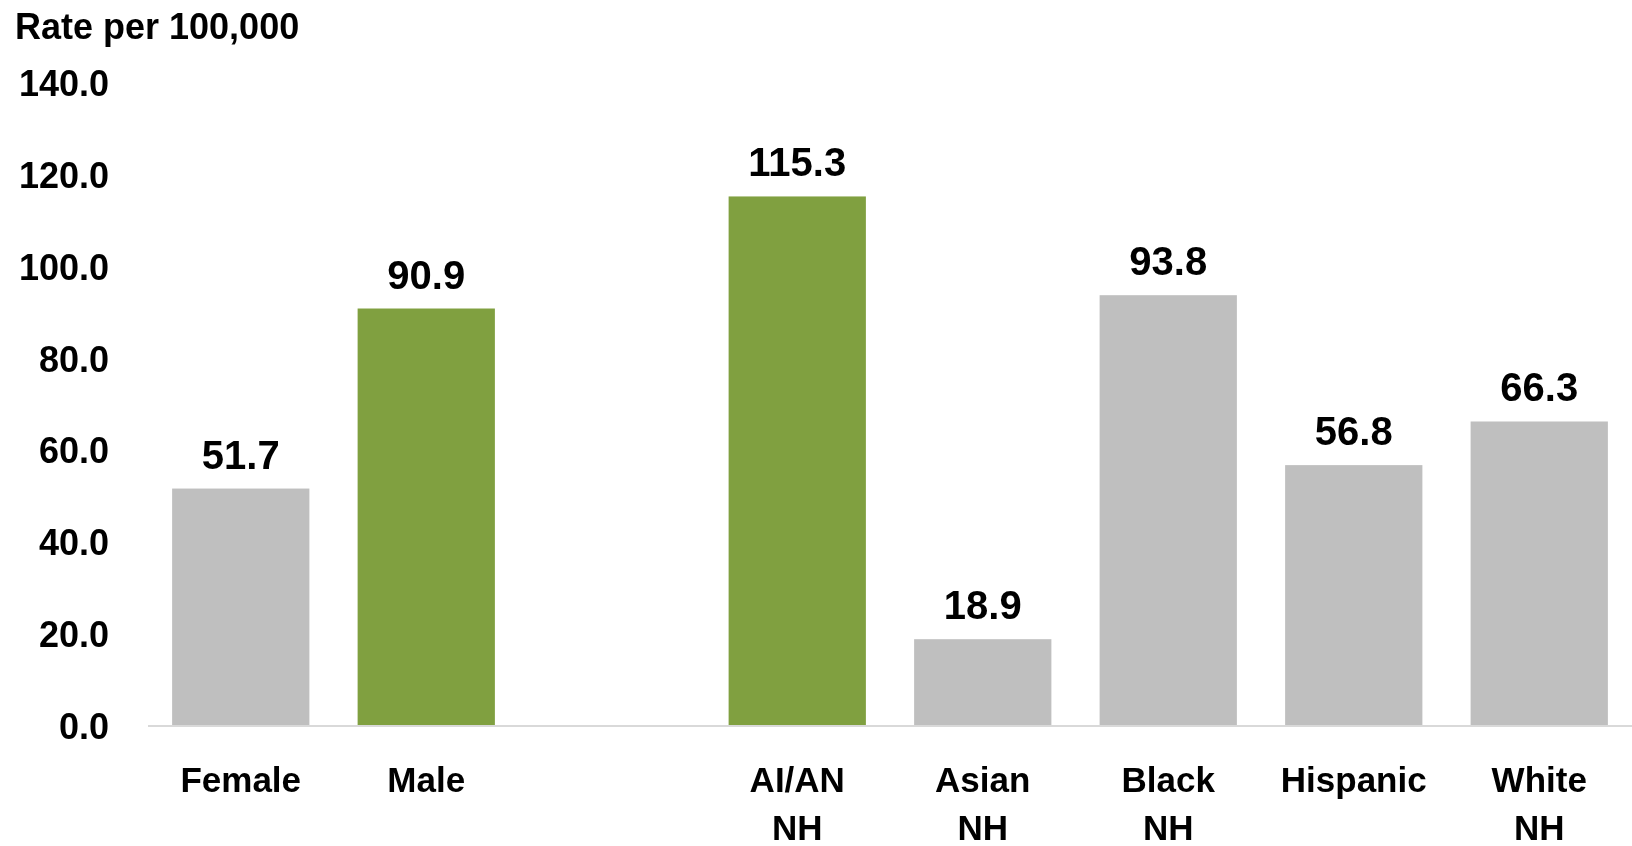 Image resolution: width=1632 pixels, height=846 pixels. What do you see at coordinates (63, 267) in the screenshot?
I see `y-tick-label: 100.0` at bounding box center [63, 267].